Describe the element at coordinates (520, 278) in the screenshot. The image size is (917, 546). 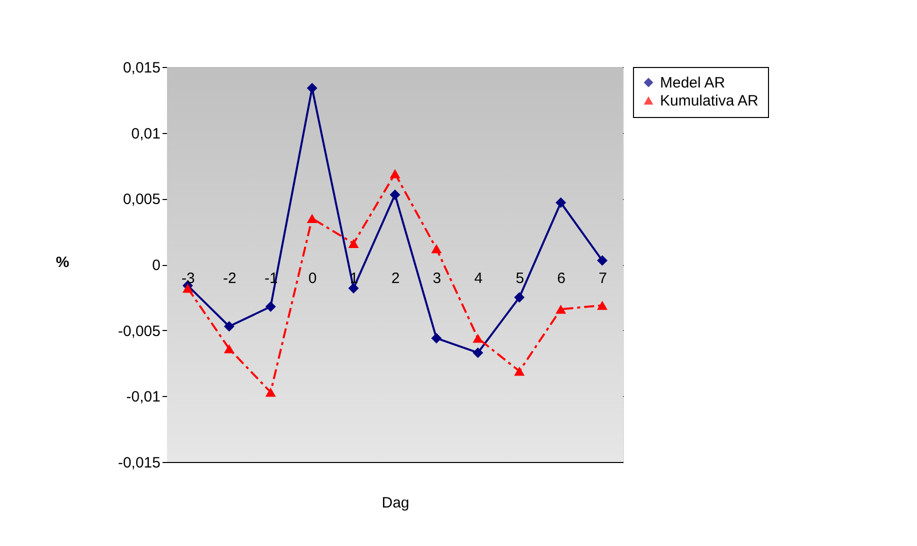
I see `x-tick-label: 5` at that location.